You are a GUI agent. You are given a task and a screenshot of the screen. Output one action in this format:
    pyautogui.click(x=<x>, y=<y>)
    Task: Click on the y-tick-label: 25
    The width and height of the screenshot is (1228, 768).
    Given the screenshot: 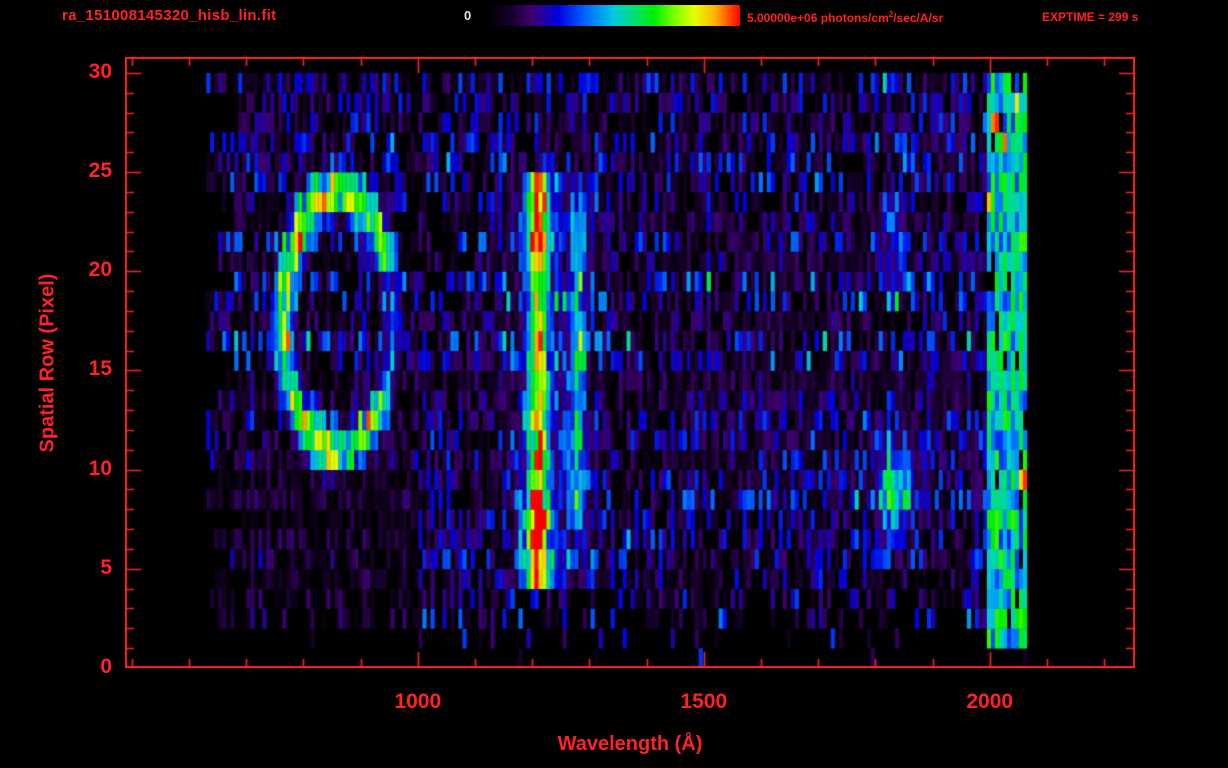 What is the action you would take?
    pyautogui.click(x=100, y=171)
    